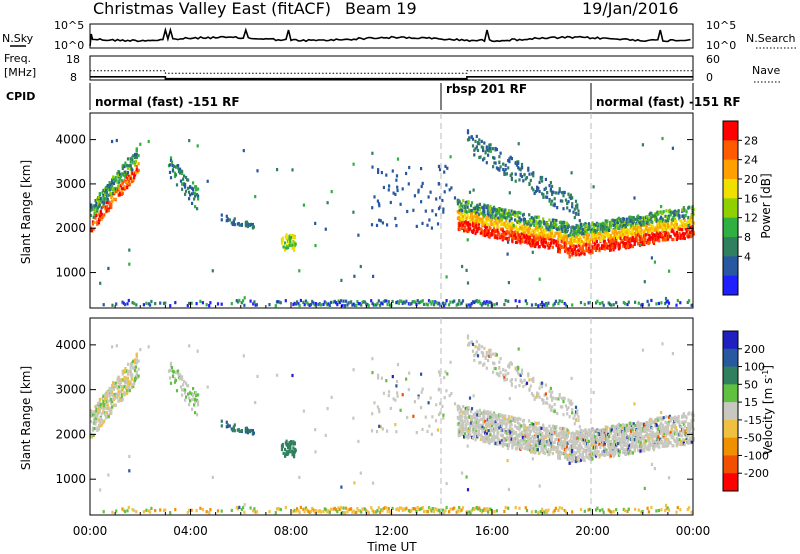 This screenshot has height=554, width=800. Describe the element at coordinates (709, 77) in the screenshot. I see `nave-tick-bottom: 0` at that location.